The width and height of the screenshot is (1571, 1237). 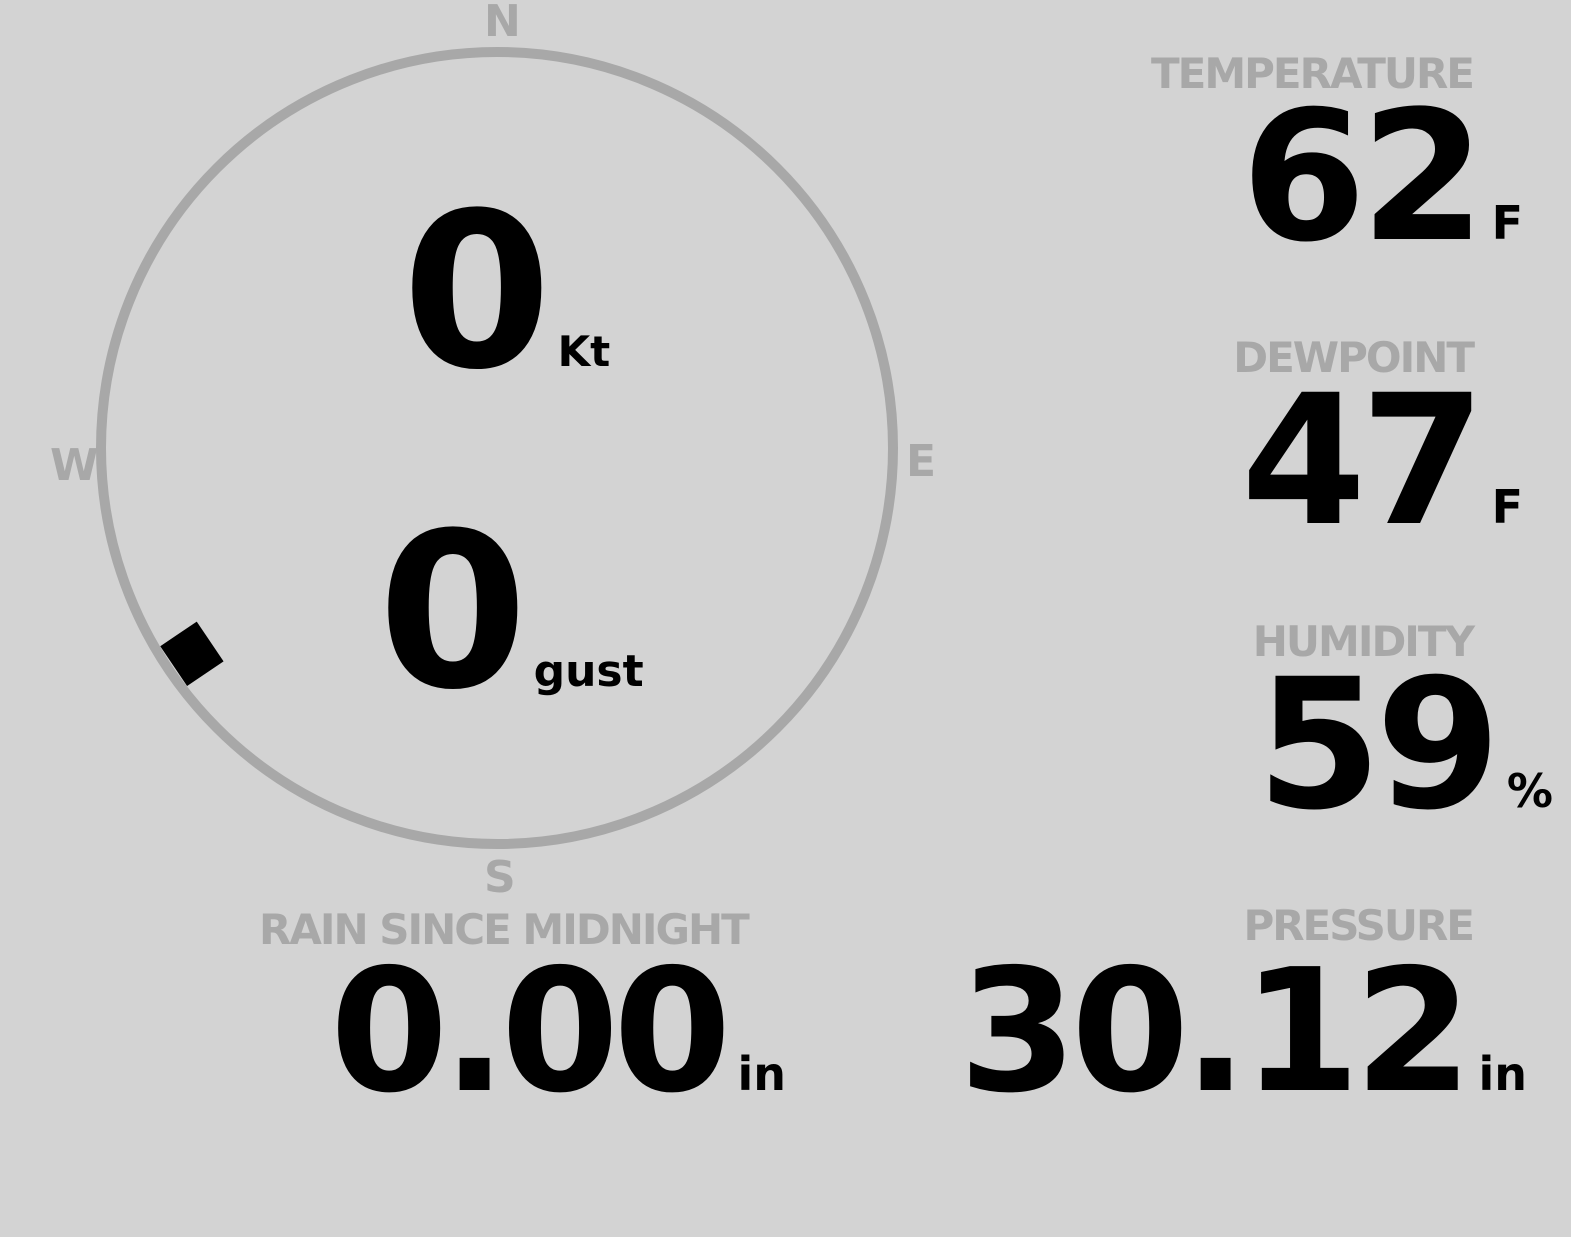 I want to click on dewpoint-unit: F, so click(x=1507, y=507).